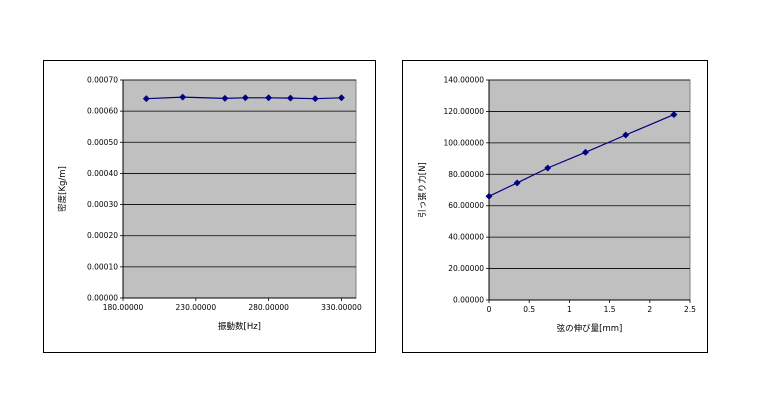  Describe the element at coordinates (62, 189) in the screenshot. I see `density-y-axis-title: 密度[Kg/m]` at that location.